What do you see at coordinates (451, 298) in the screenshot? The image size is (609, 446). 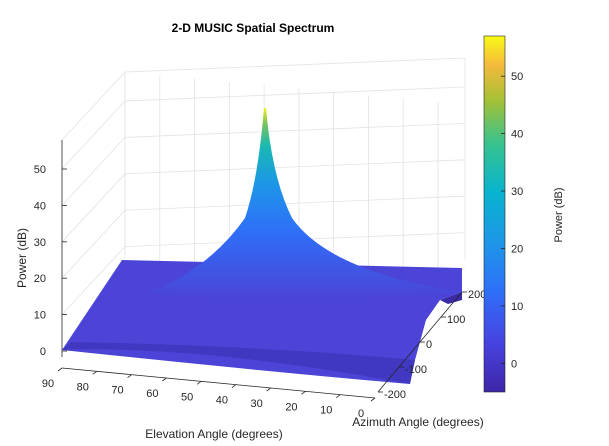 I see `surface-right-ridge` at bounding box center [451, 298].